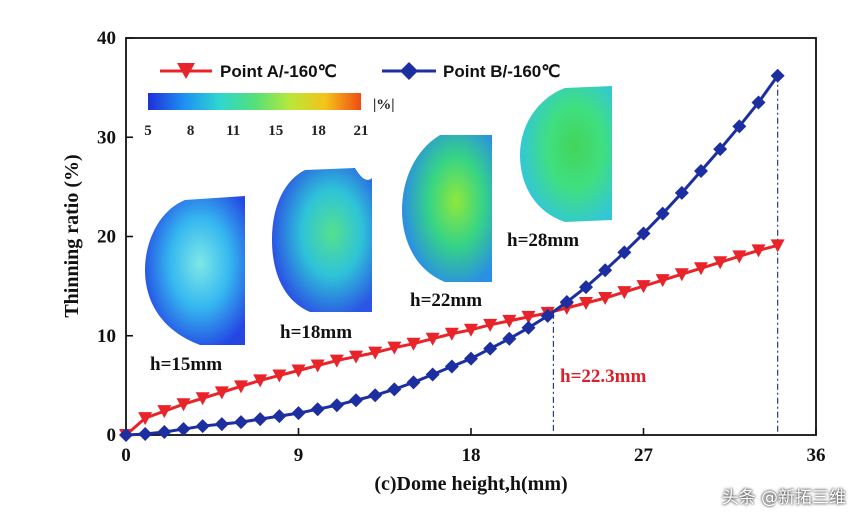 The image size is (860, 516). I want to click on legend-marker-b, so click(409, 71).